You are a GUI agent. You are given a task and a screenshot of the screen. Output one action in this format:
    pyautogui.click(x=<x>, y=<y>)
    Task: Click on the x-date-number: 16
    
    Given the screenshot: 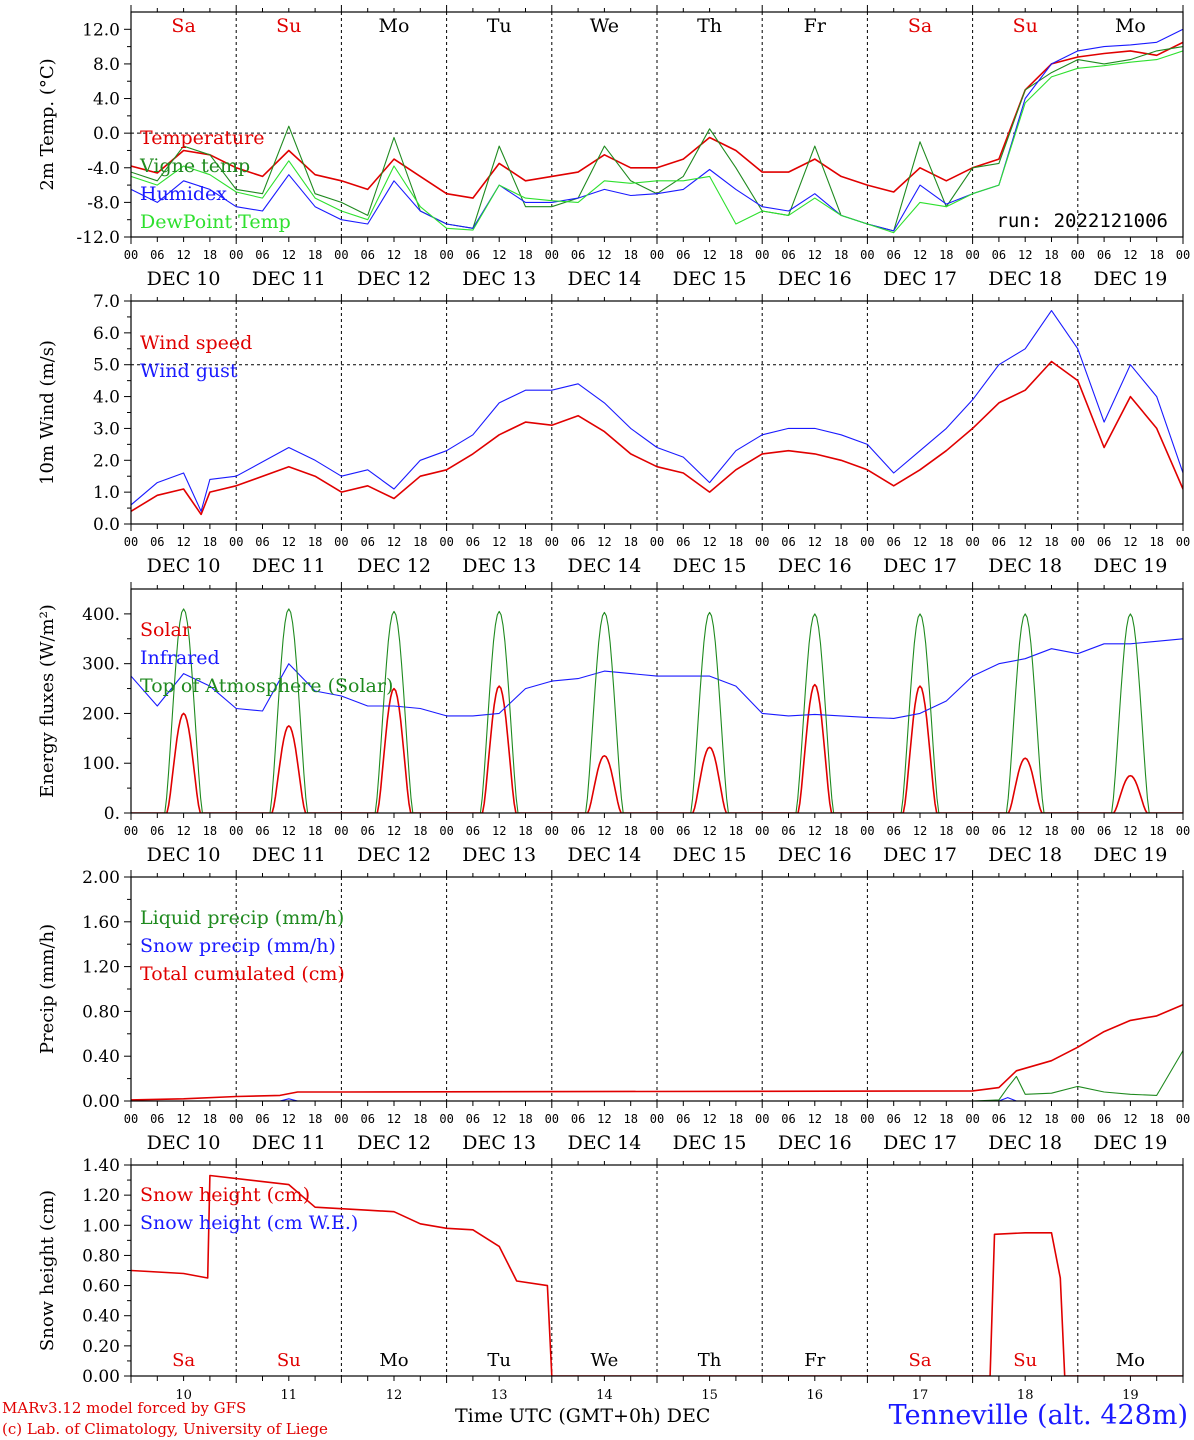 What is the action you would take?
    pyautogui.click(x=815, y=1395)
    